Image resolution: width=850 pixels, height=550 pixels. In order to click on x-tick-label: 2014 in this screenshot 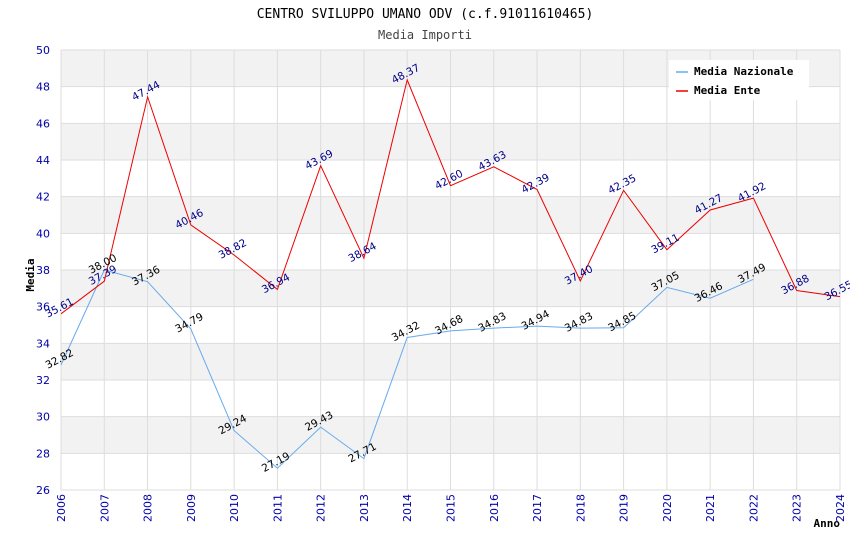, I will do `click(407, 508)`.